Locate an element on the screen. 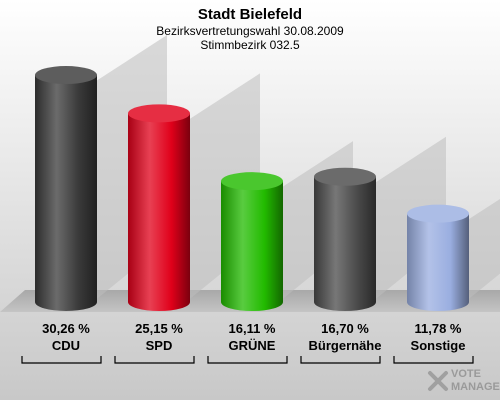 Image resolution: width=500 pixels, height=400 pixels. value-label: 16,70 % is located at coordinates (345, 328).